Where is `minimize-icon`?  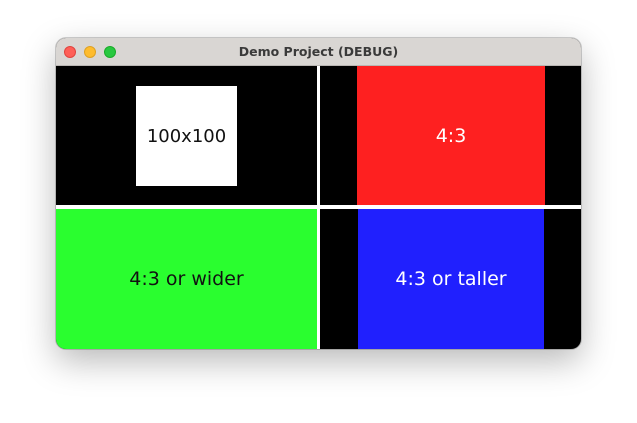
minimize-icon is located at coordinates (90, 52).